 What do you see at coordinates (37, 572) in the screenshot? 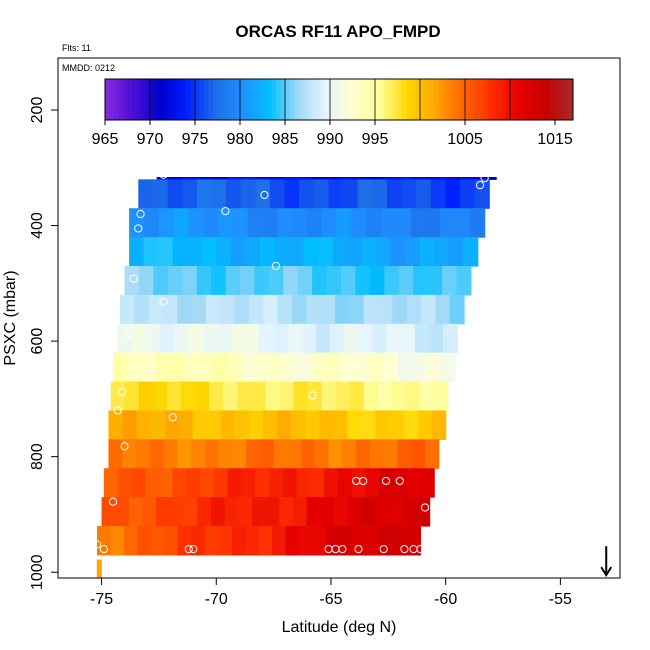
I see `y-tick-label: 1000` at bounding box center [37, 572].